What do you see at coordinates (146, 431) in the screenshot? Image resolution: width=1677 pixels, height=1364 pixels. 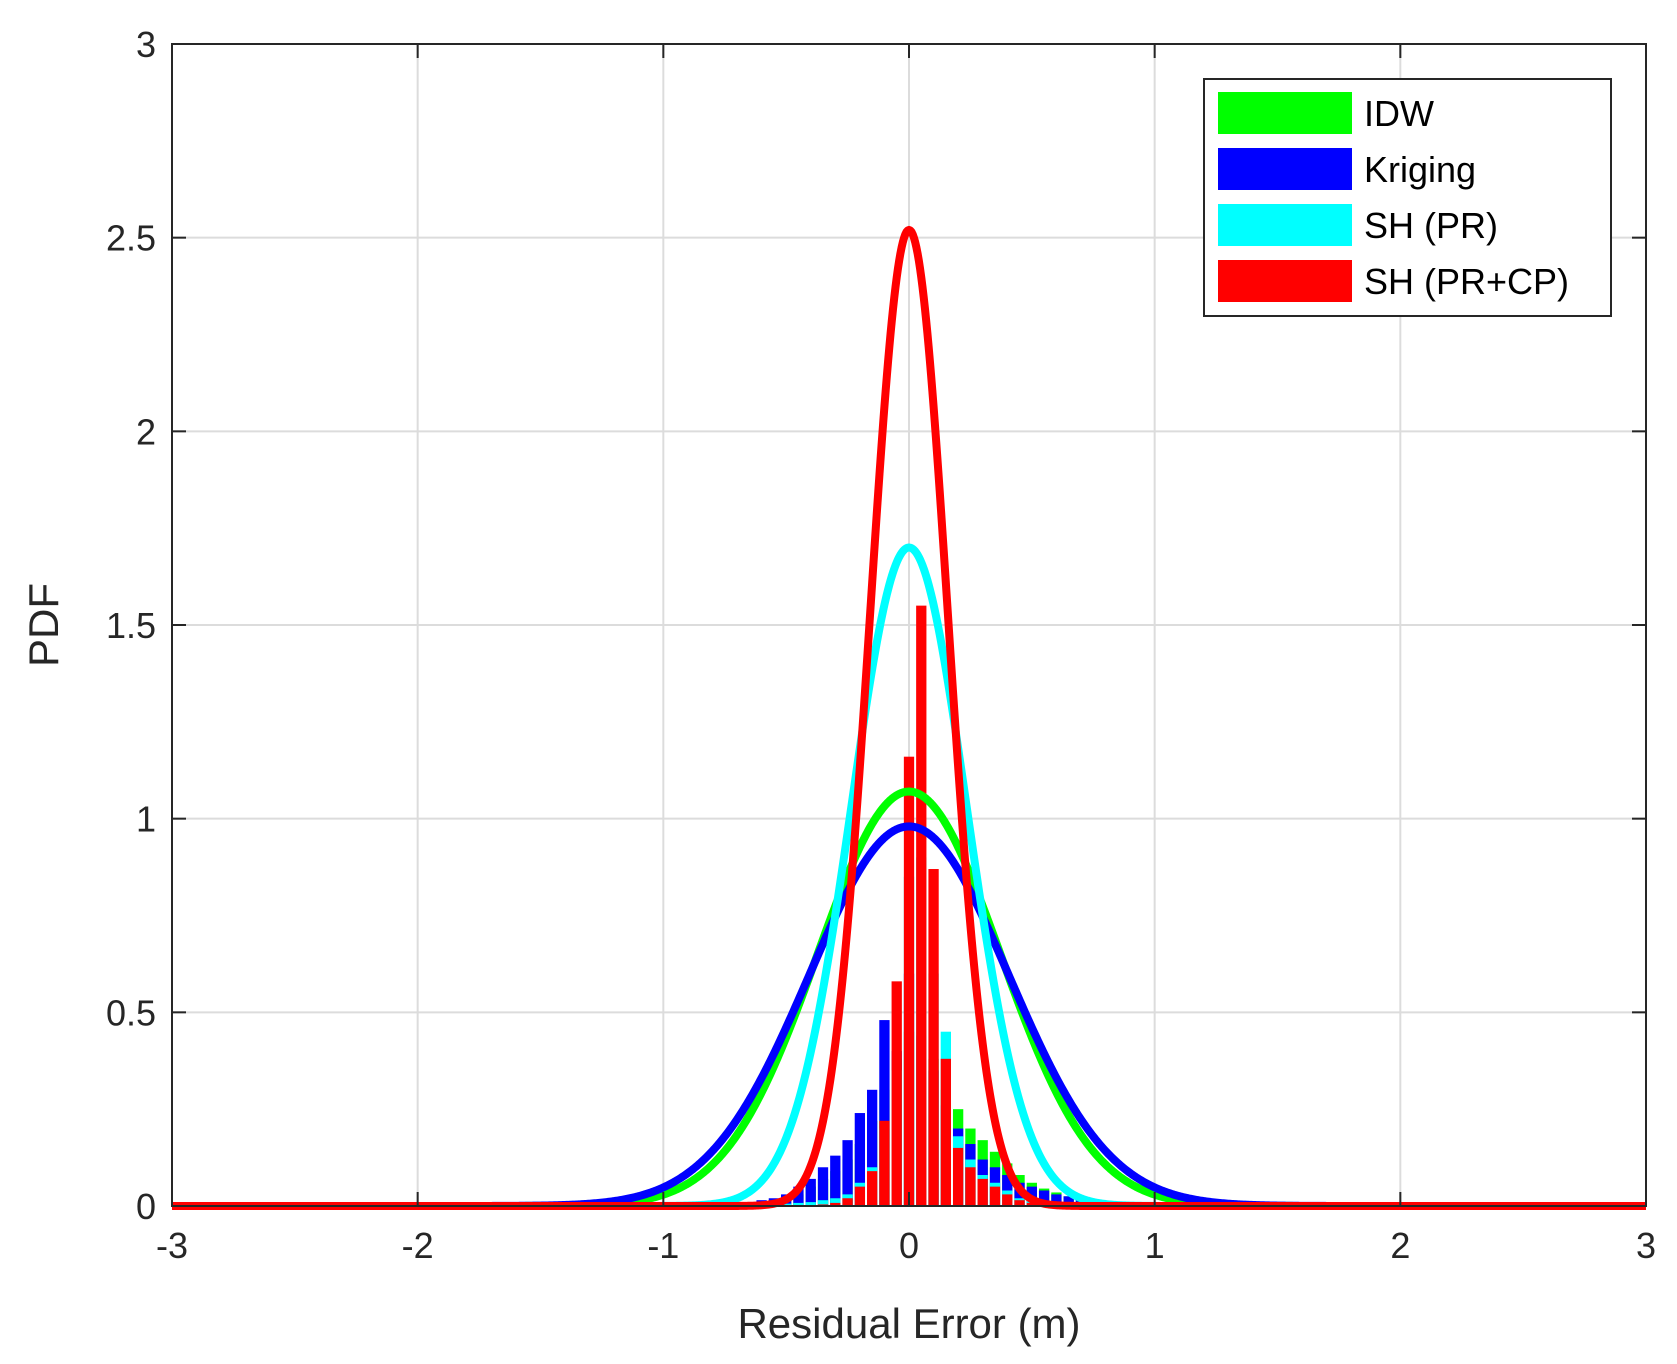 I see `y-tick-label: 2` at bounding box center [146, 431].